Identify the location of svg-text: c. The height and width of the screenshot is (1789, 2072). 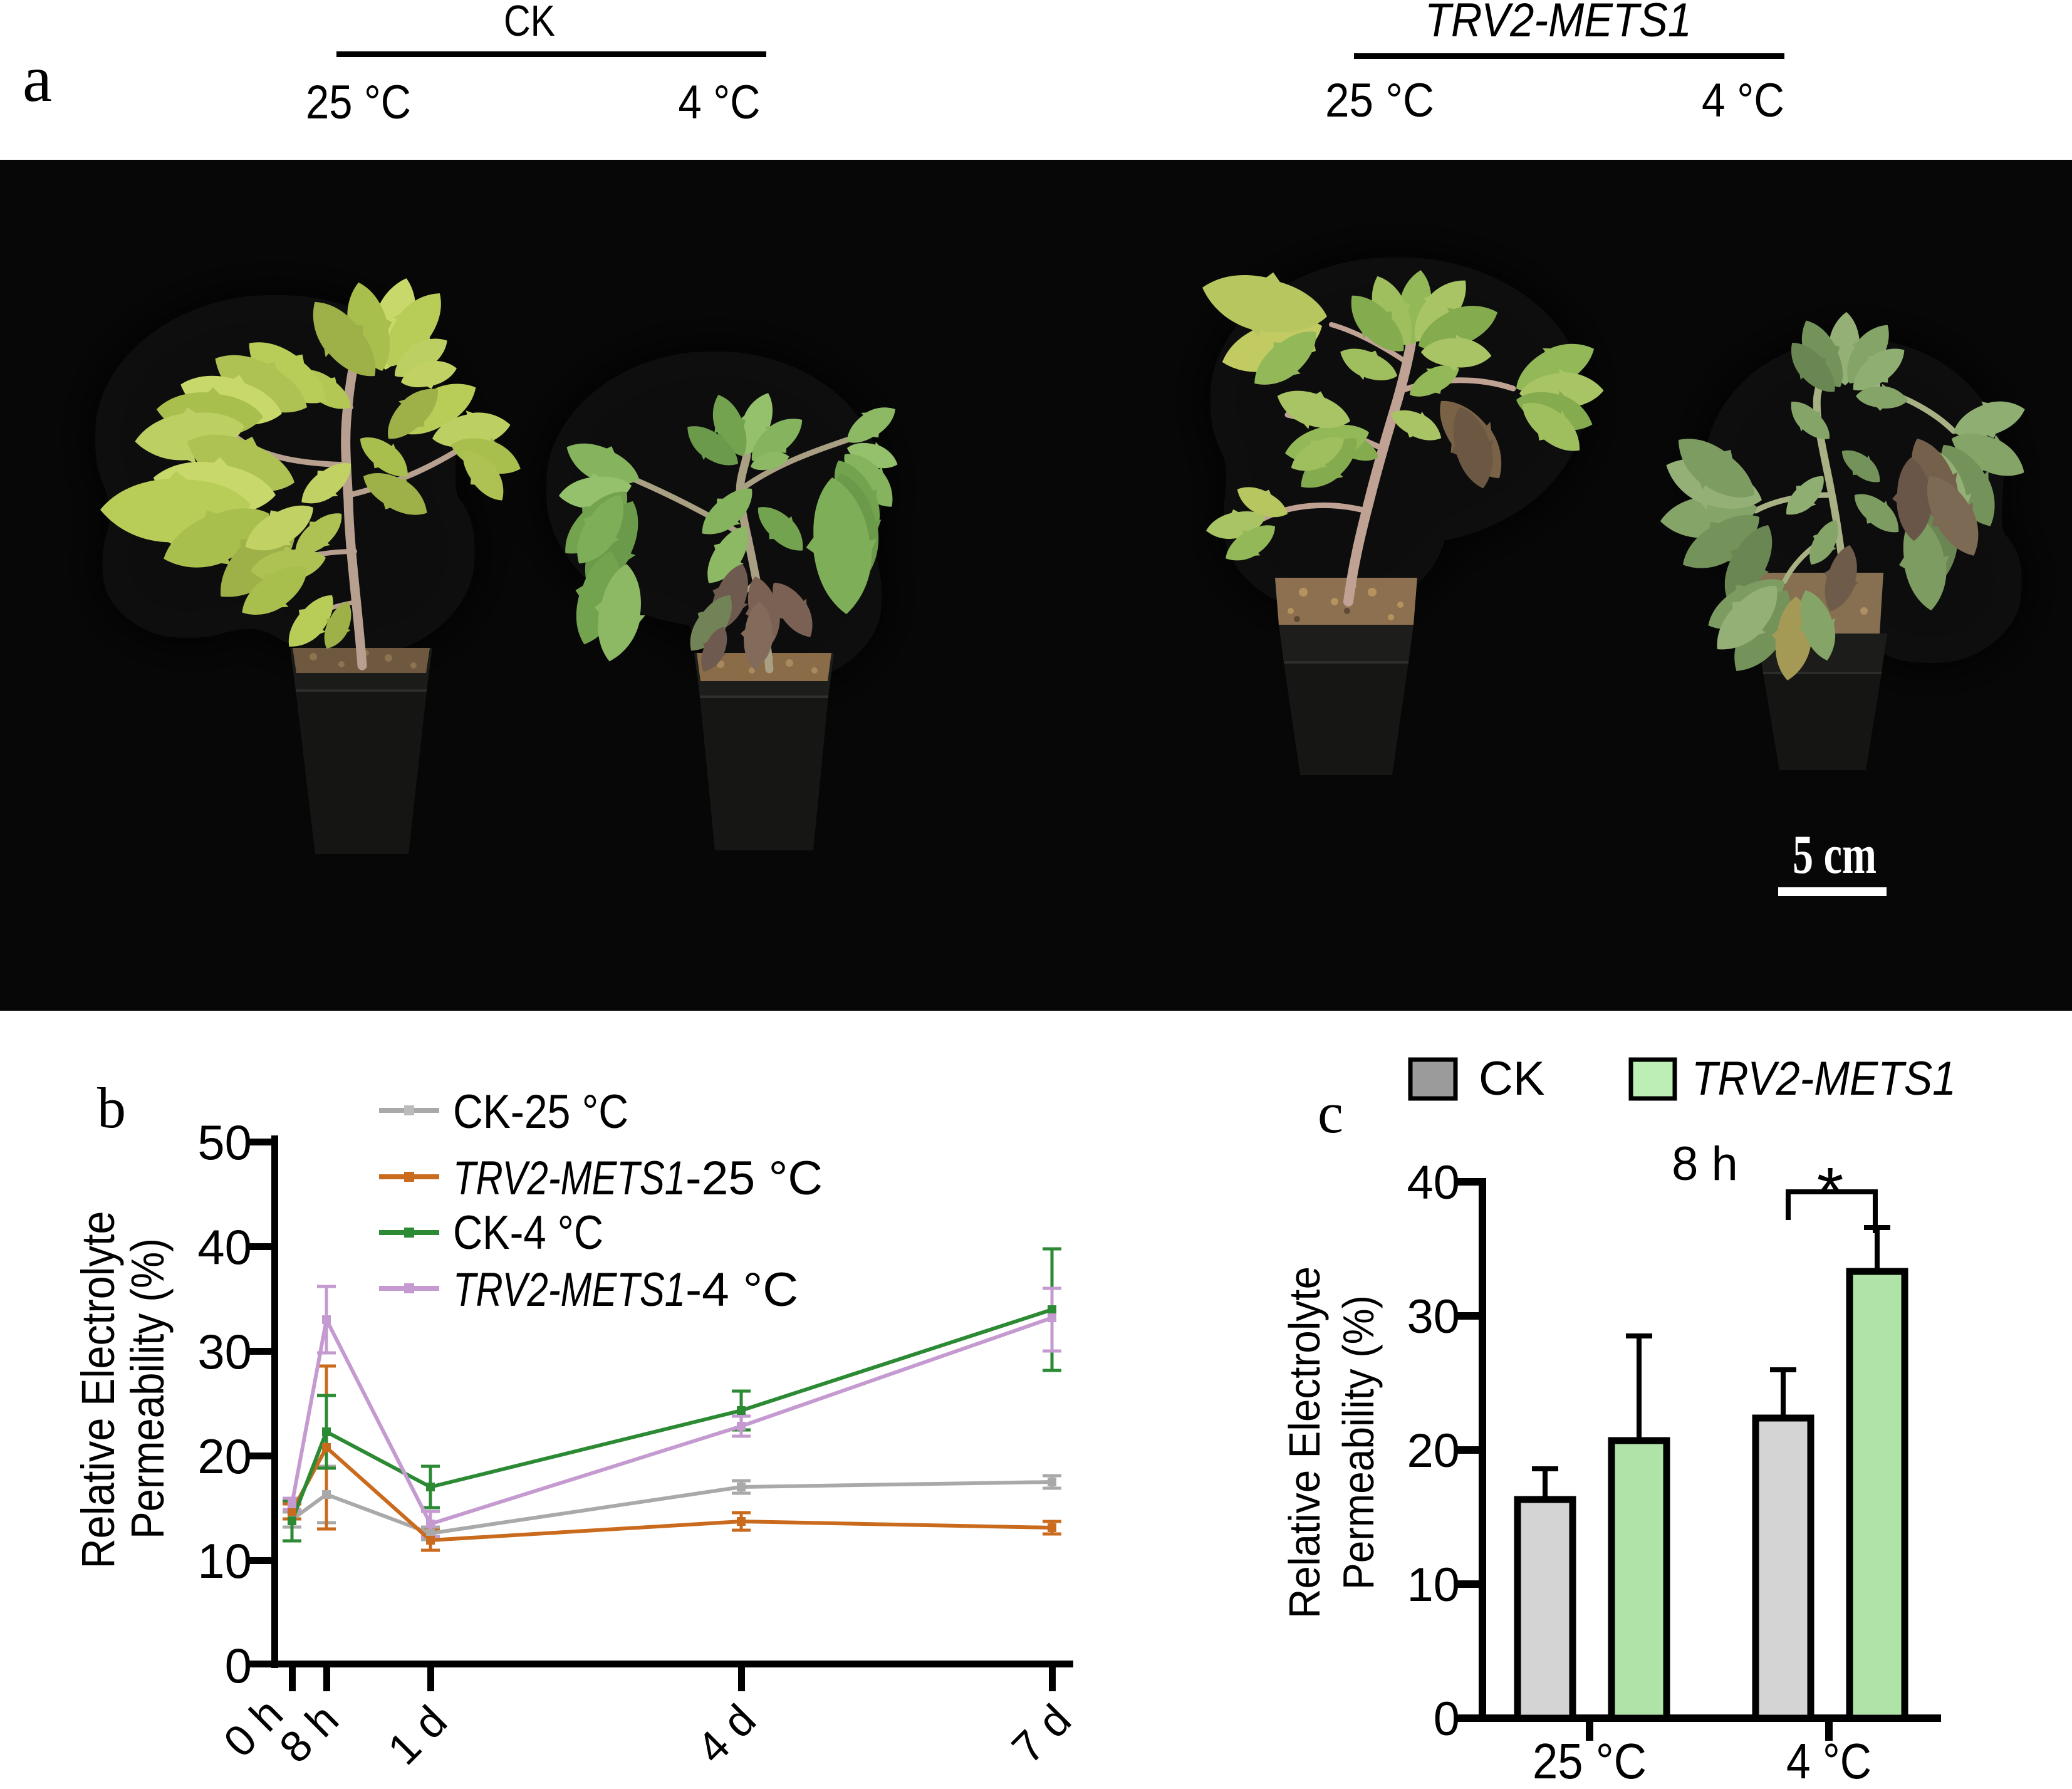
(1330, 1113).